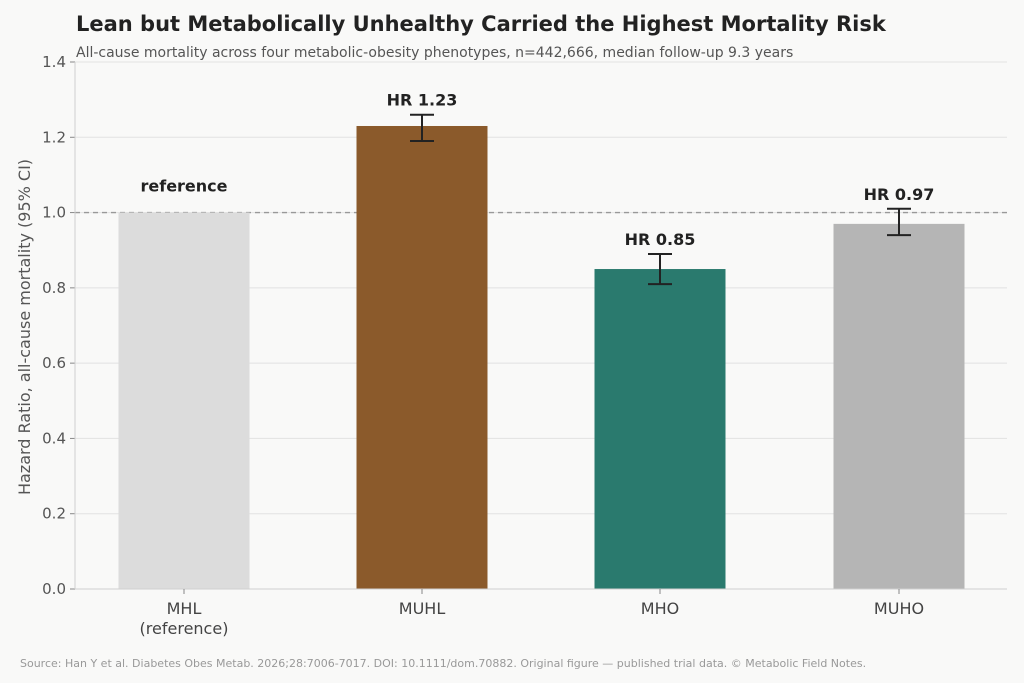 Image resolution: width=1024 pixels, height=683 pixels. What do you see at coordinates (183, 186) in the screenshot?
I see `bar-annotation: reference` at bounding box center [183, 186].